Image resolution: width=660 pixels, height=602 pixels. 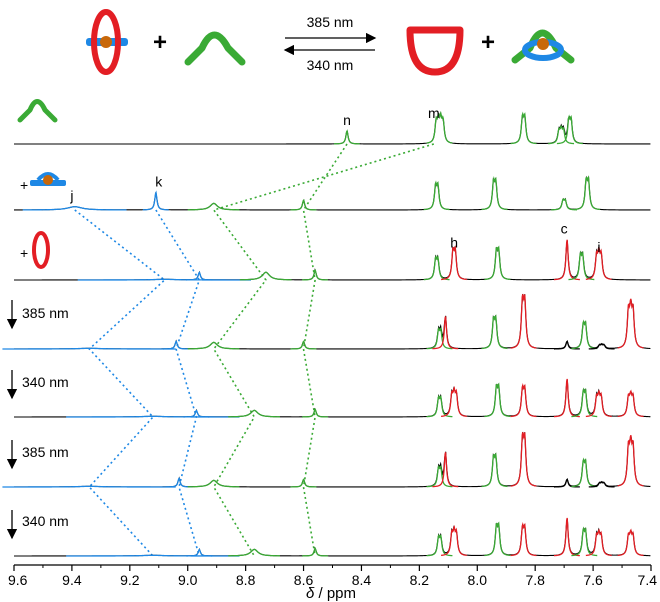 I want to click on plus-sign-1: +, so click(x=160, y=42).